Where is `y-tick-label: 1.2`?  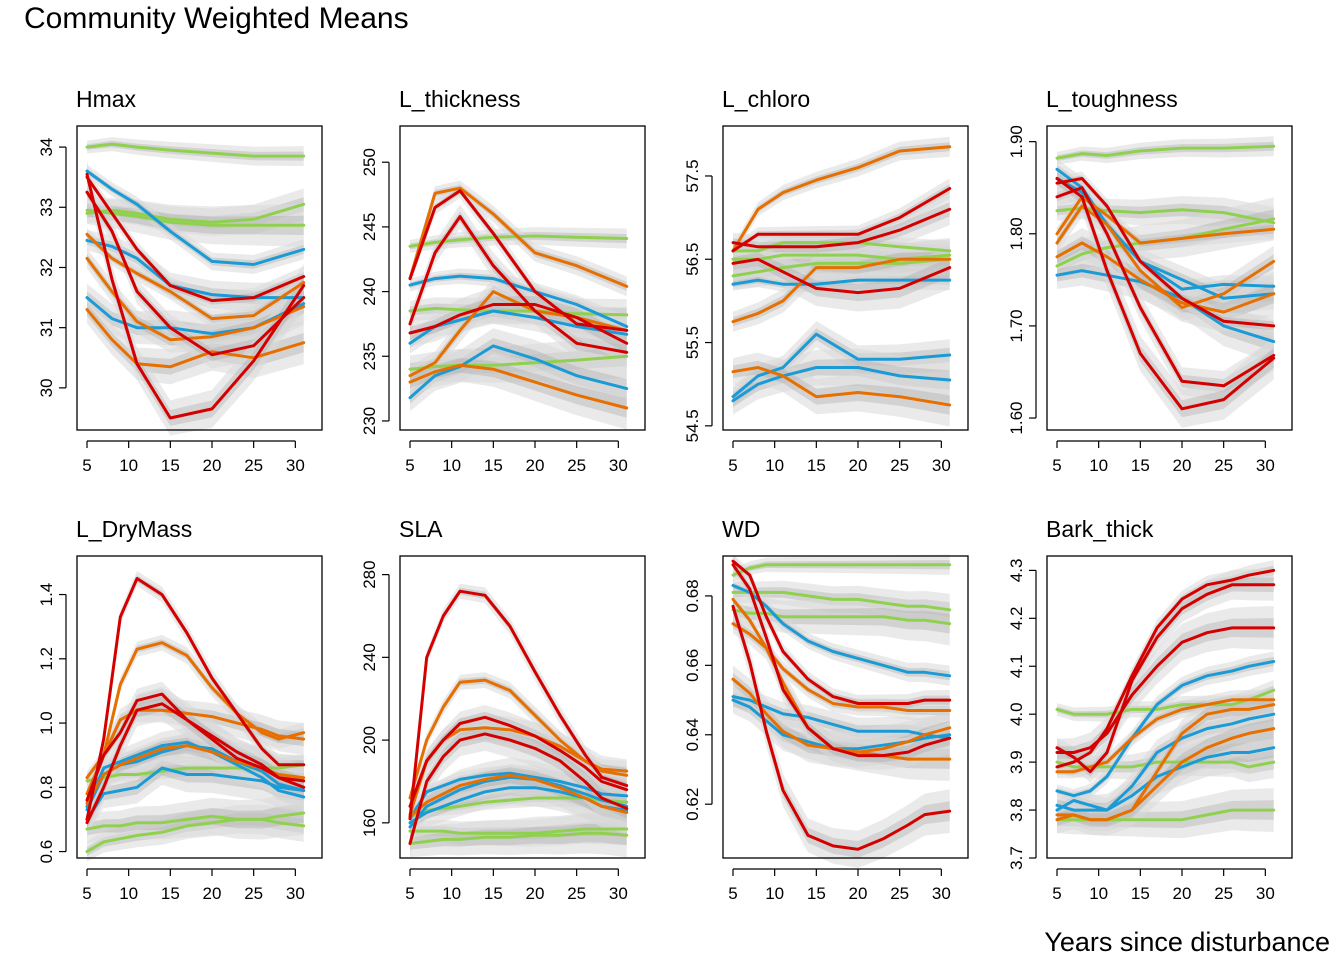 y-tick-label: 1.2 is located at coordinates (46, 659).